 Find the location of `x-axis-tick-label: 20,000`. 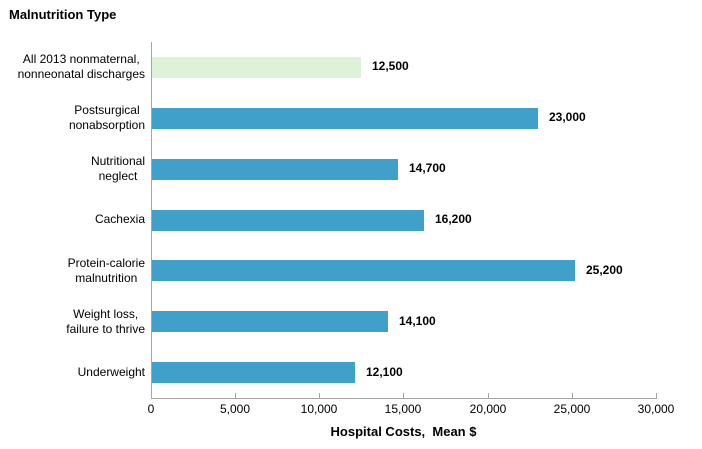

x-axis-tick-label: 20,000 is located at coordinates (488, 409).